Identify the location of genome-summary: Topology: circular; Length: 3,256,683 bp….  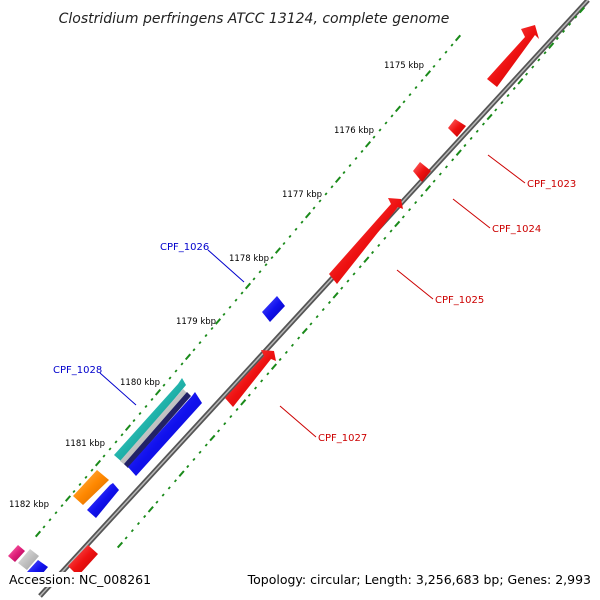
(419, 579).